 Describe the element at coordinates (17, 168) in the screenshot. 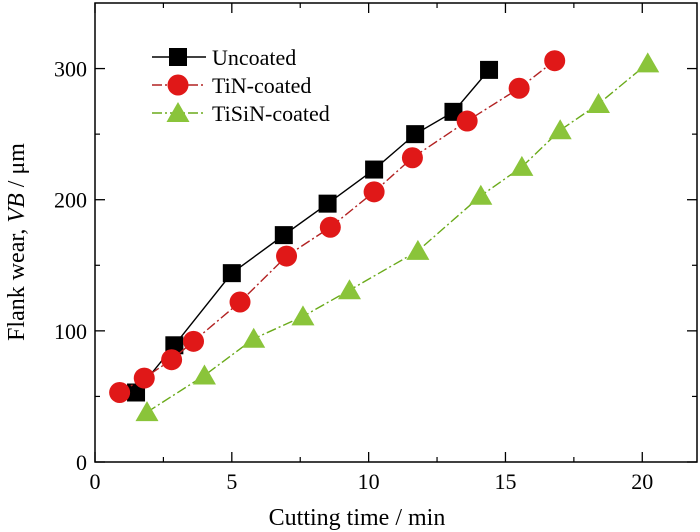

I see `y-axis-label-suffix: / μm` at that location.